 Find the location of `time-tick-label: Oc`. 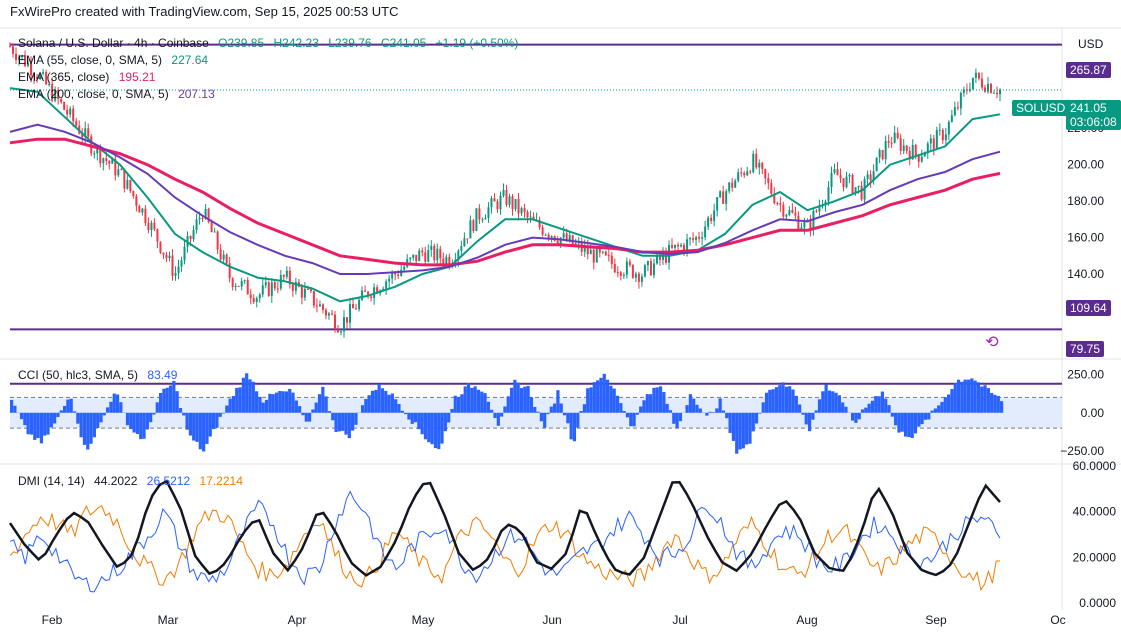

time-tick-label: Oc is located at coordinates (1057, 620).